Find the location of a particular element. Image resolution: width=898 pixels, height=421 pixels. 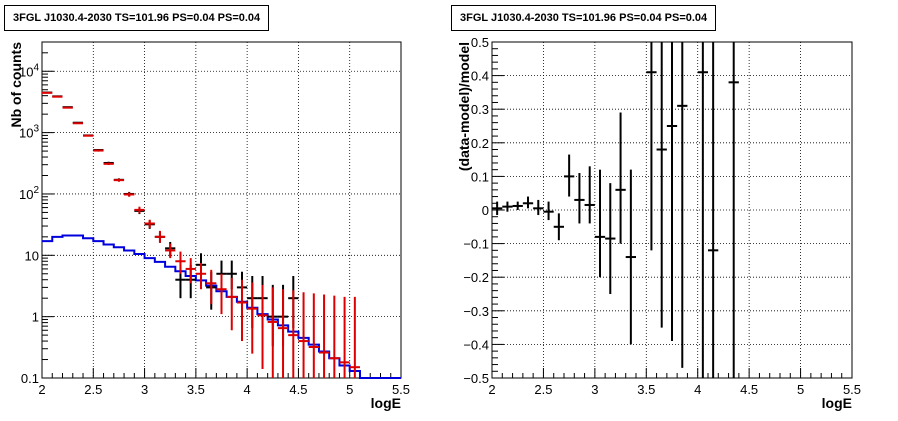

y-tick-label: 0.4 is located at coordinates (480, 76).